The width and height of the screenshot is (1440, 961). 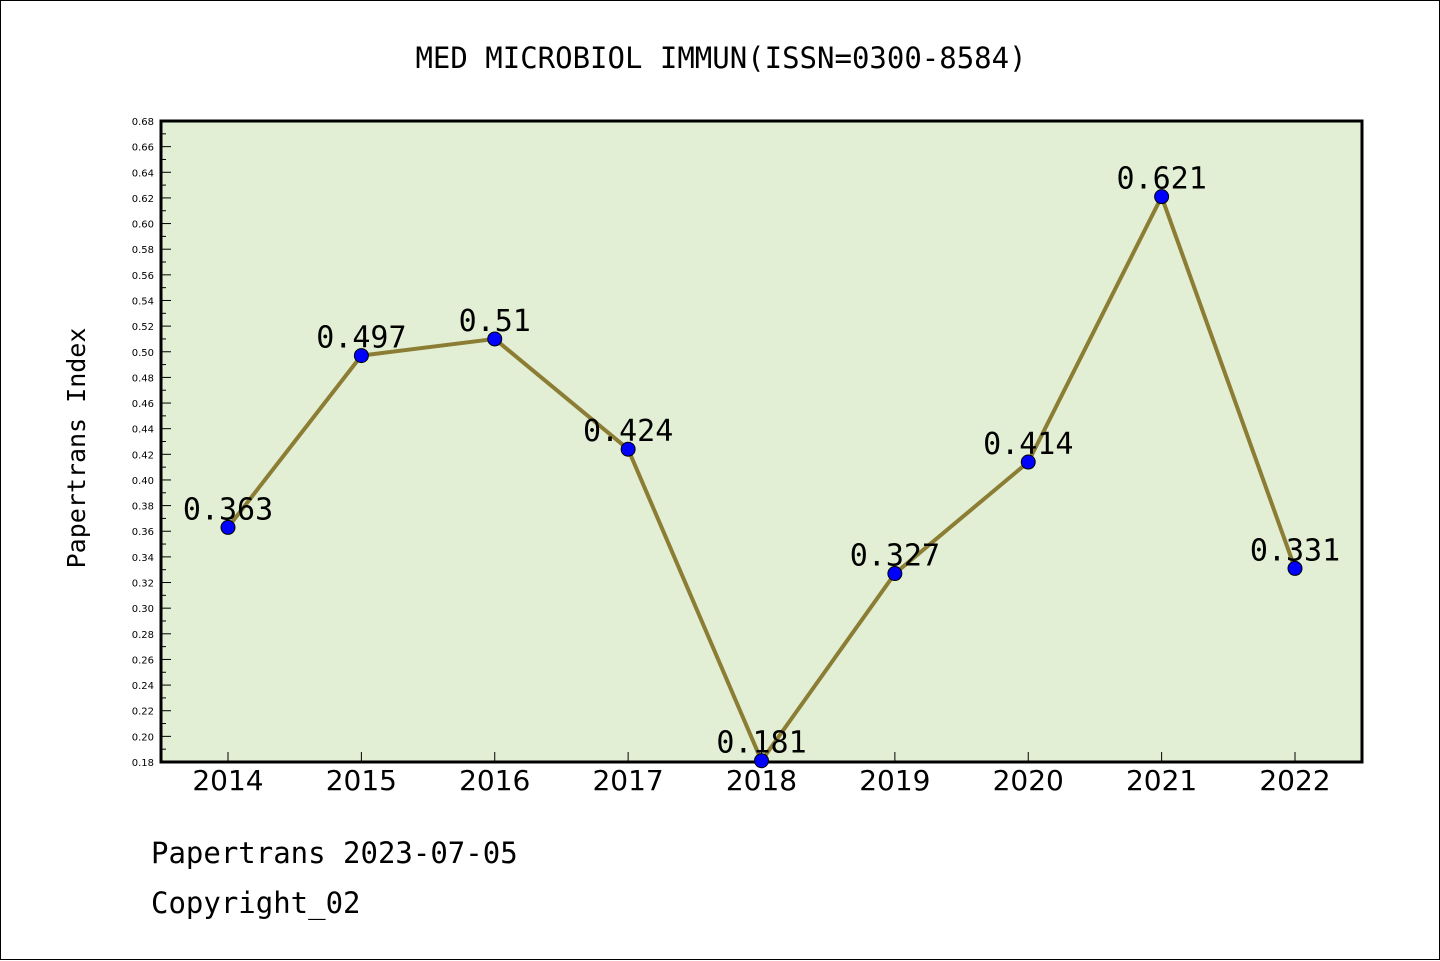 I want to click on y-tick-label: 0.20, so click(x=143, y=737).